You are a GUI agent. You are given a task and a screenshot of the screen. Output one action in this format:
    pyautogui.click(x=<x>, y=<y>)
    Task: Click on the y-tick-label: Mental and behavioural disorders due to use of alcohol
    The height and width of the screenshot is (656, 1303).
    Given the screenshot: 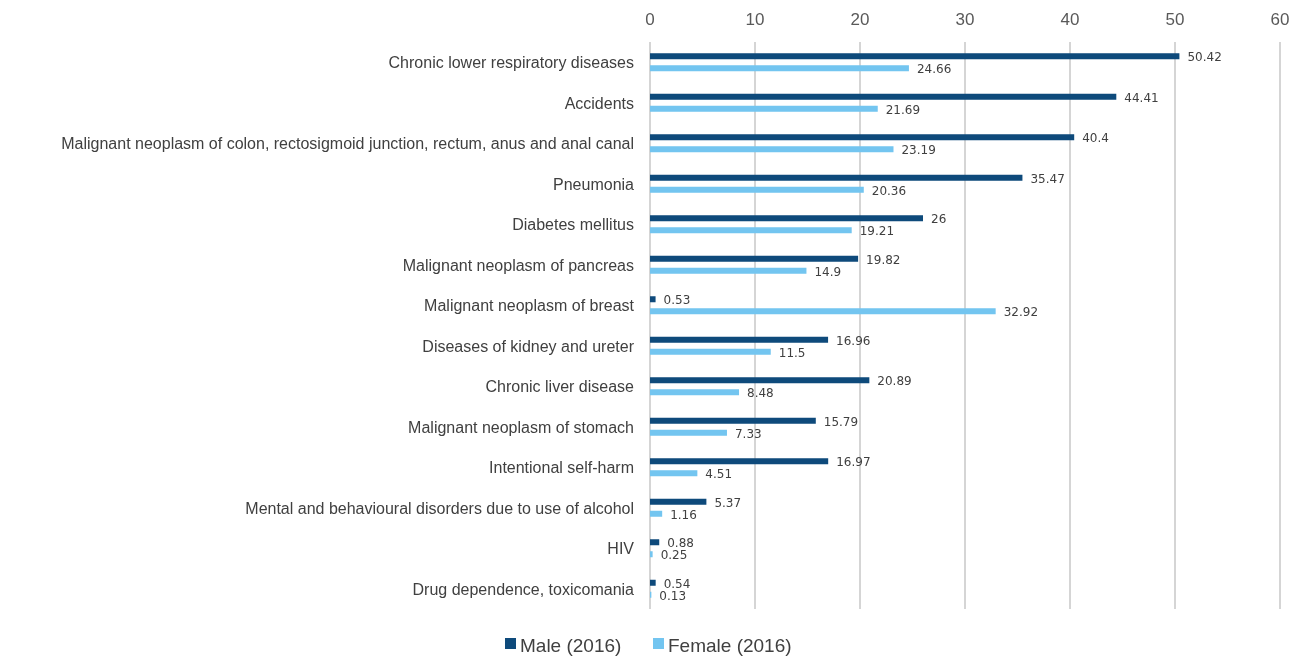 What is the action you would take?
    pyautogui.click(x=439, y=508)
    